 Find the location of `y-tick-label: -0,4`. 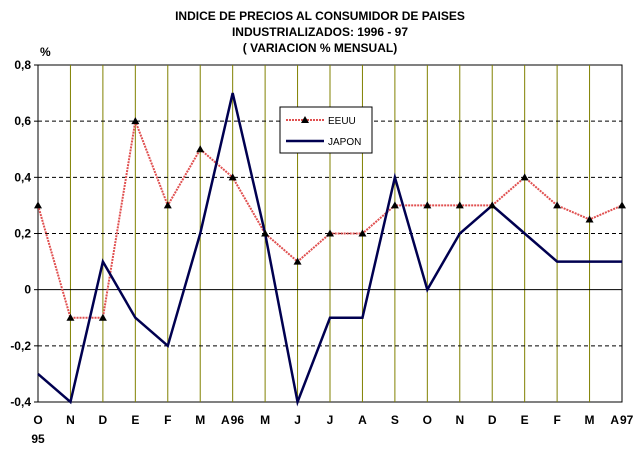

y-tick-label: -0,4 is located at coordinates (20, 402).